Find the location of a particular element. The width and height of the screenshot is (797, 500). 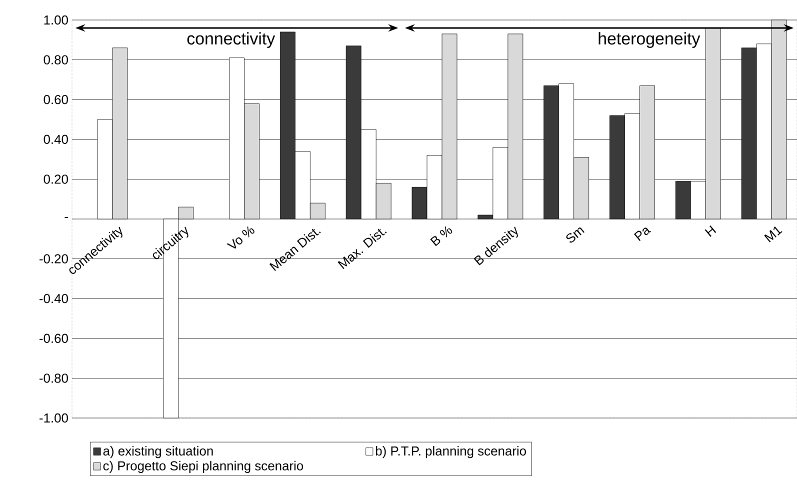

x-tick-label: H is located at coordinates (710, 231).